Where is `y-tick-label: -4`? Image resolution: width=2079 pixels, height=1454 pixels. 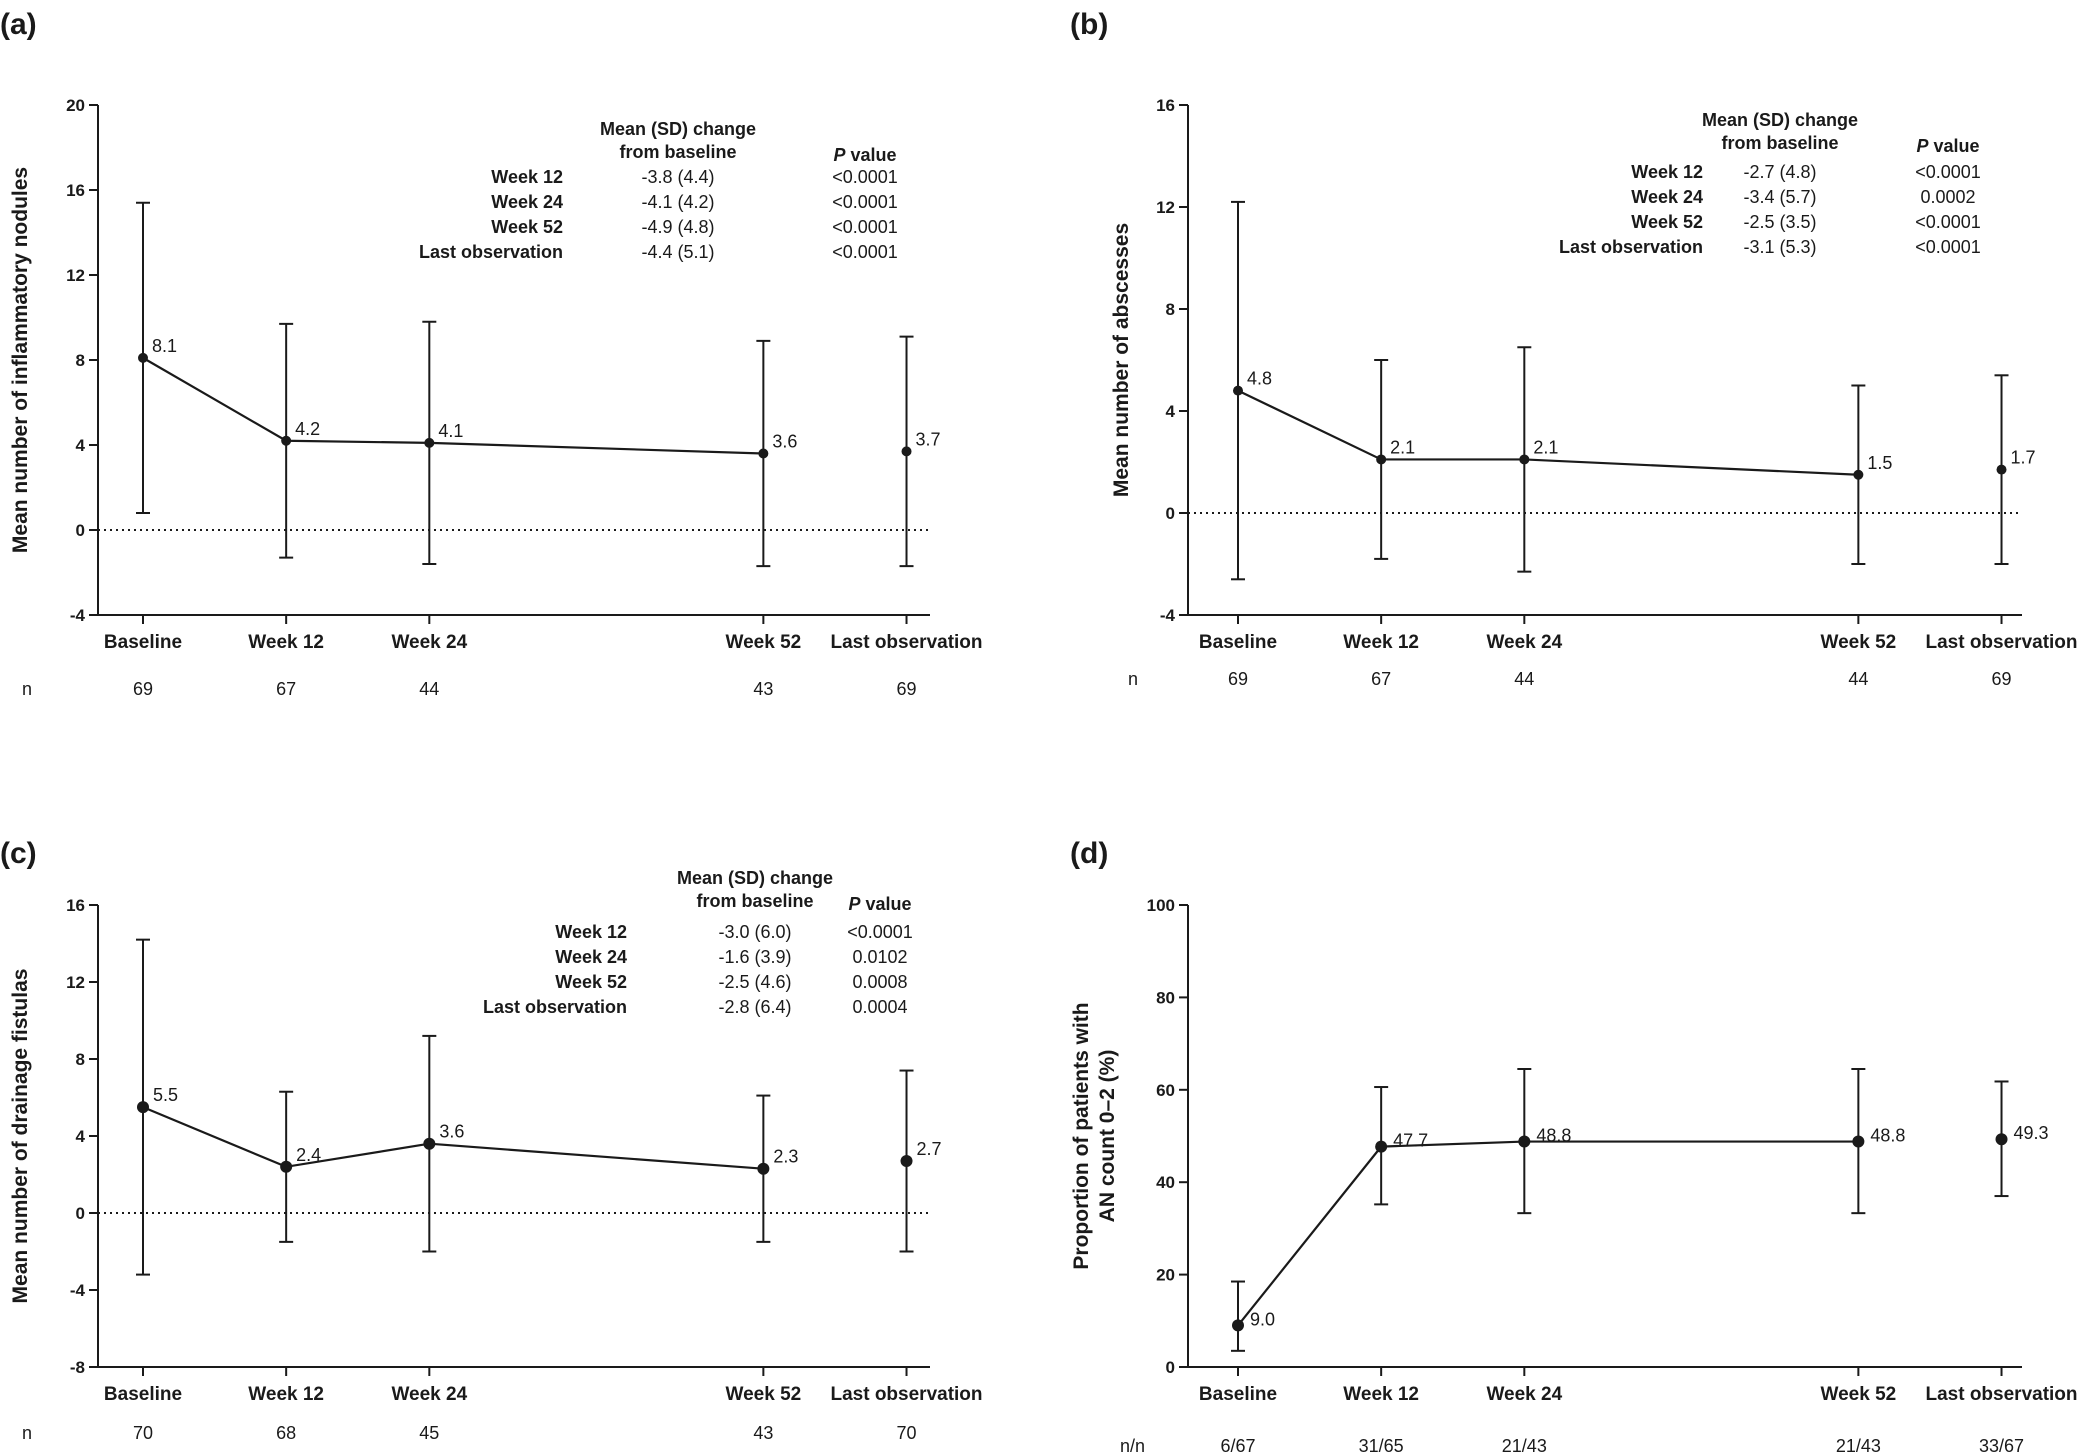 y-tick-label: -4 is located at coordinates (1168, 615).